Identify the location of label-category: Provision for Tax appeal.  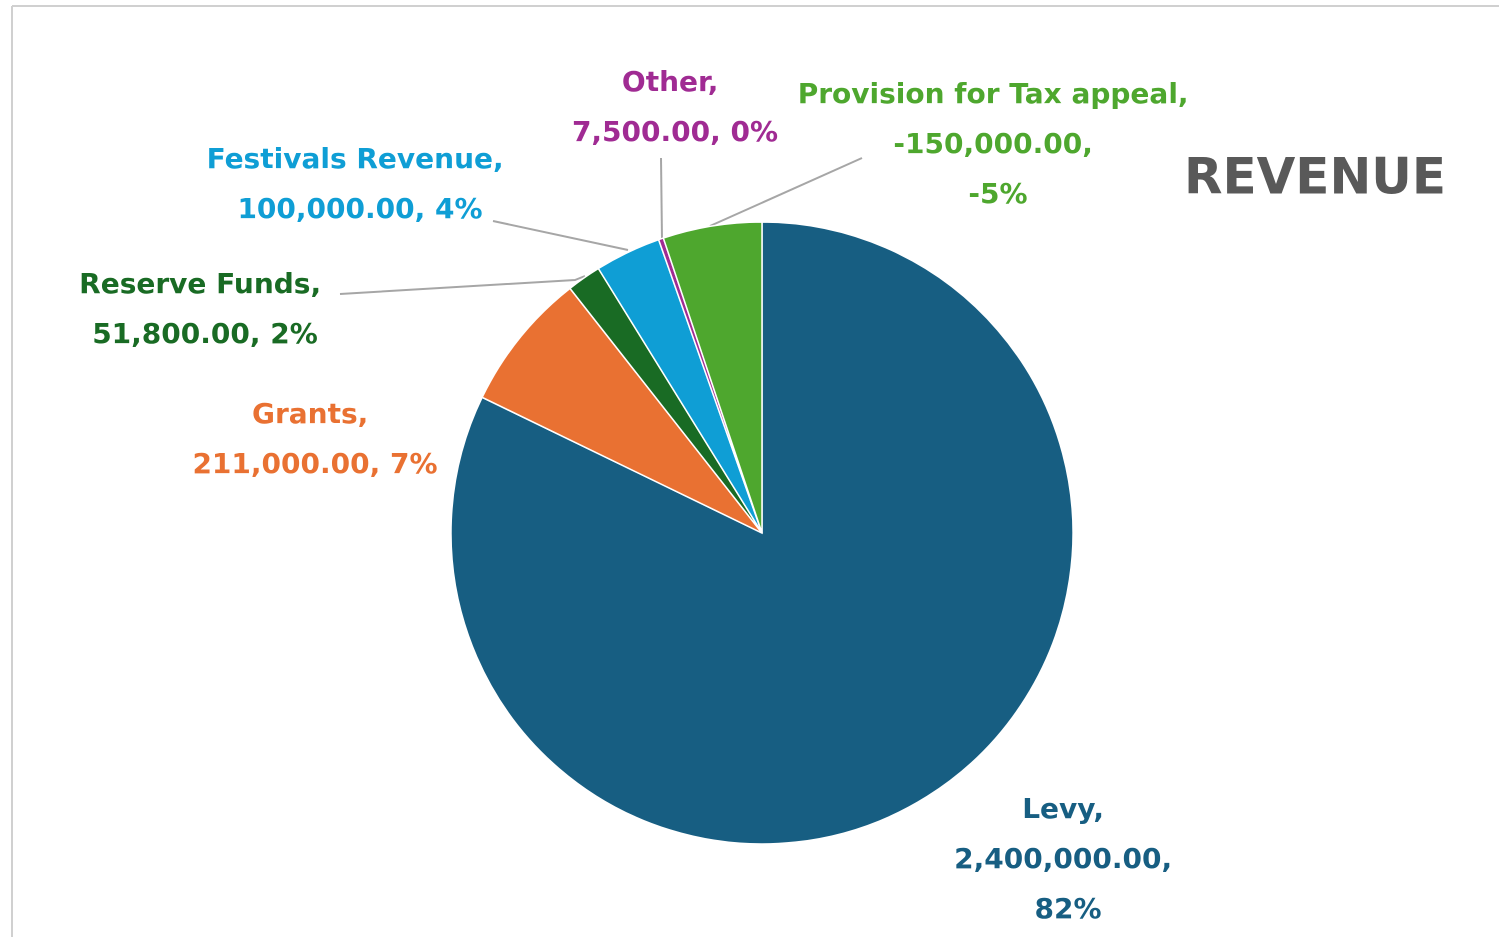
(988, 93).